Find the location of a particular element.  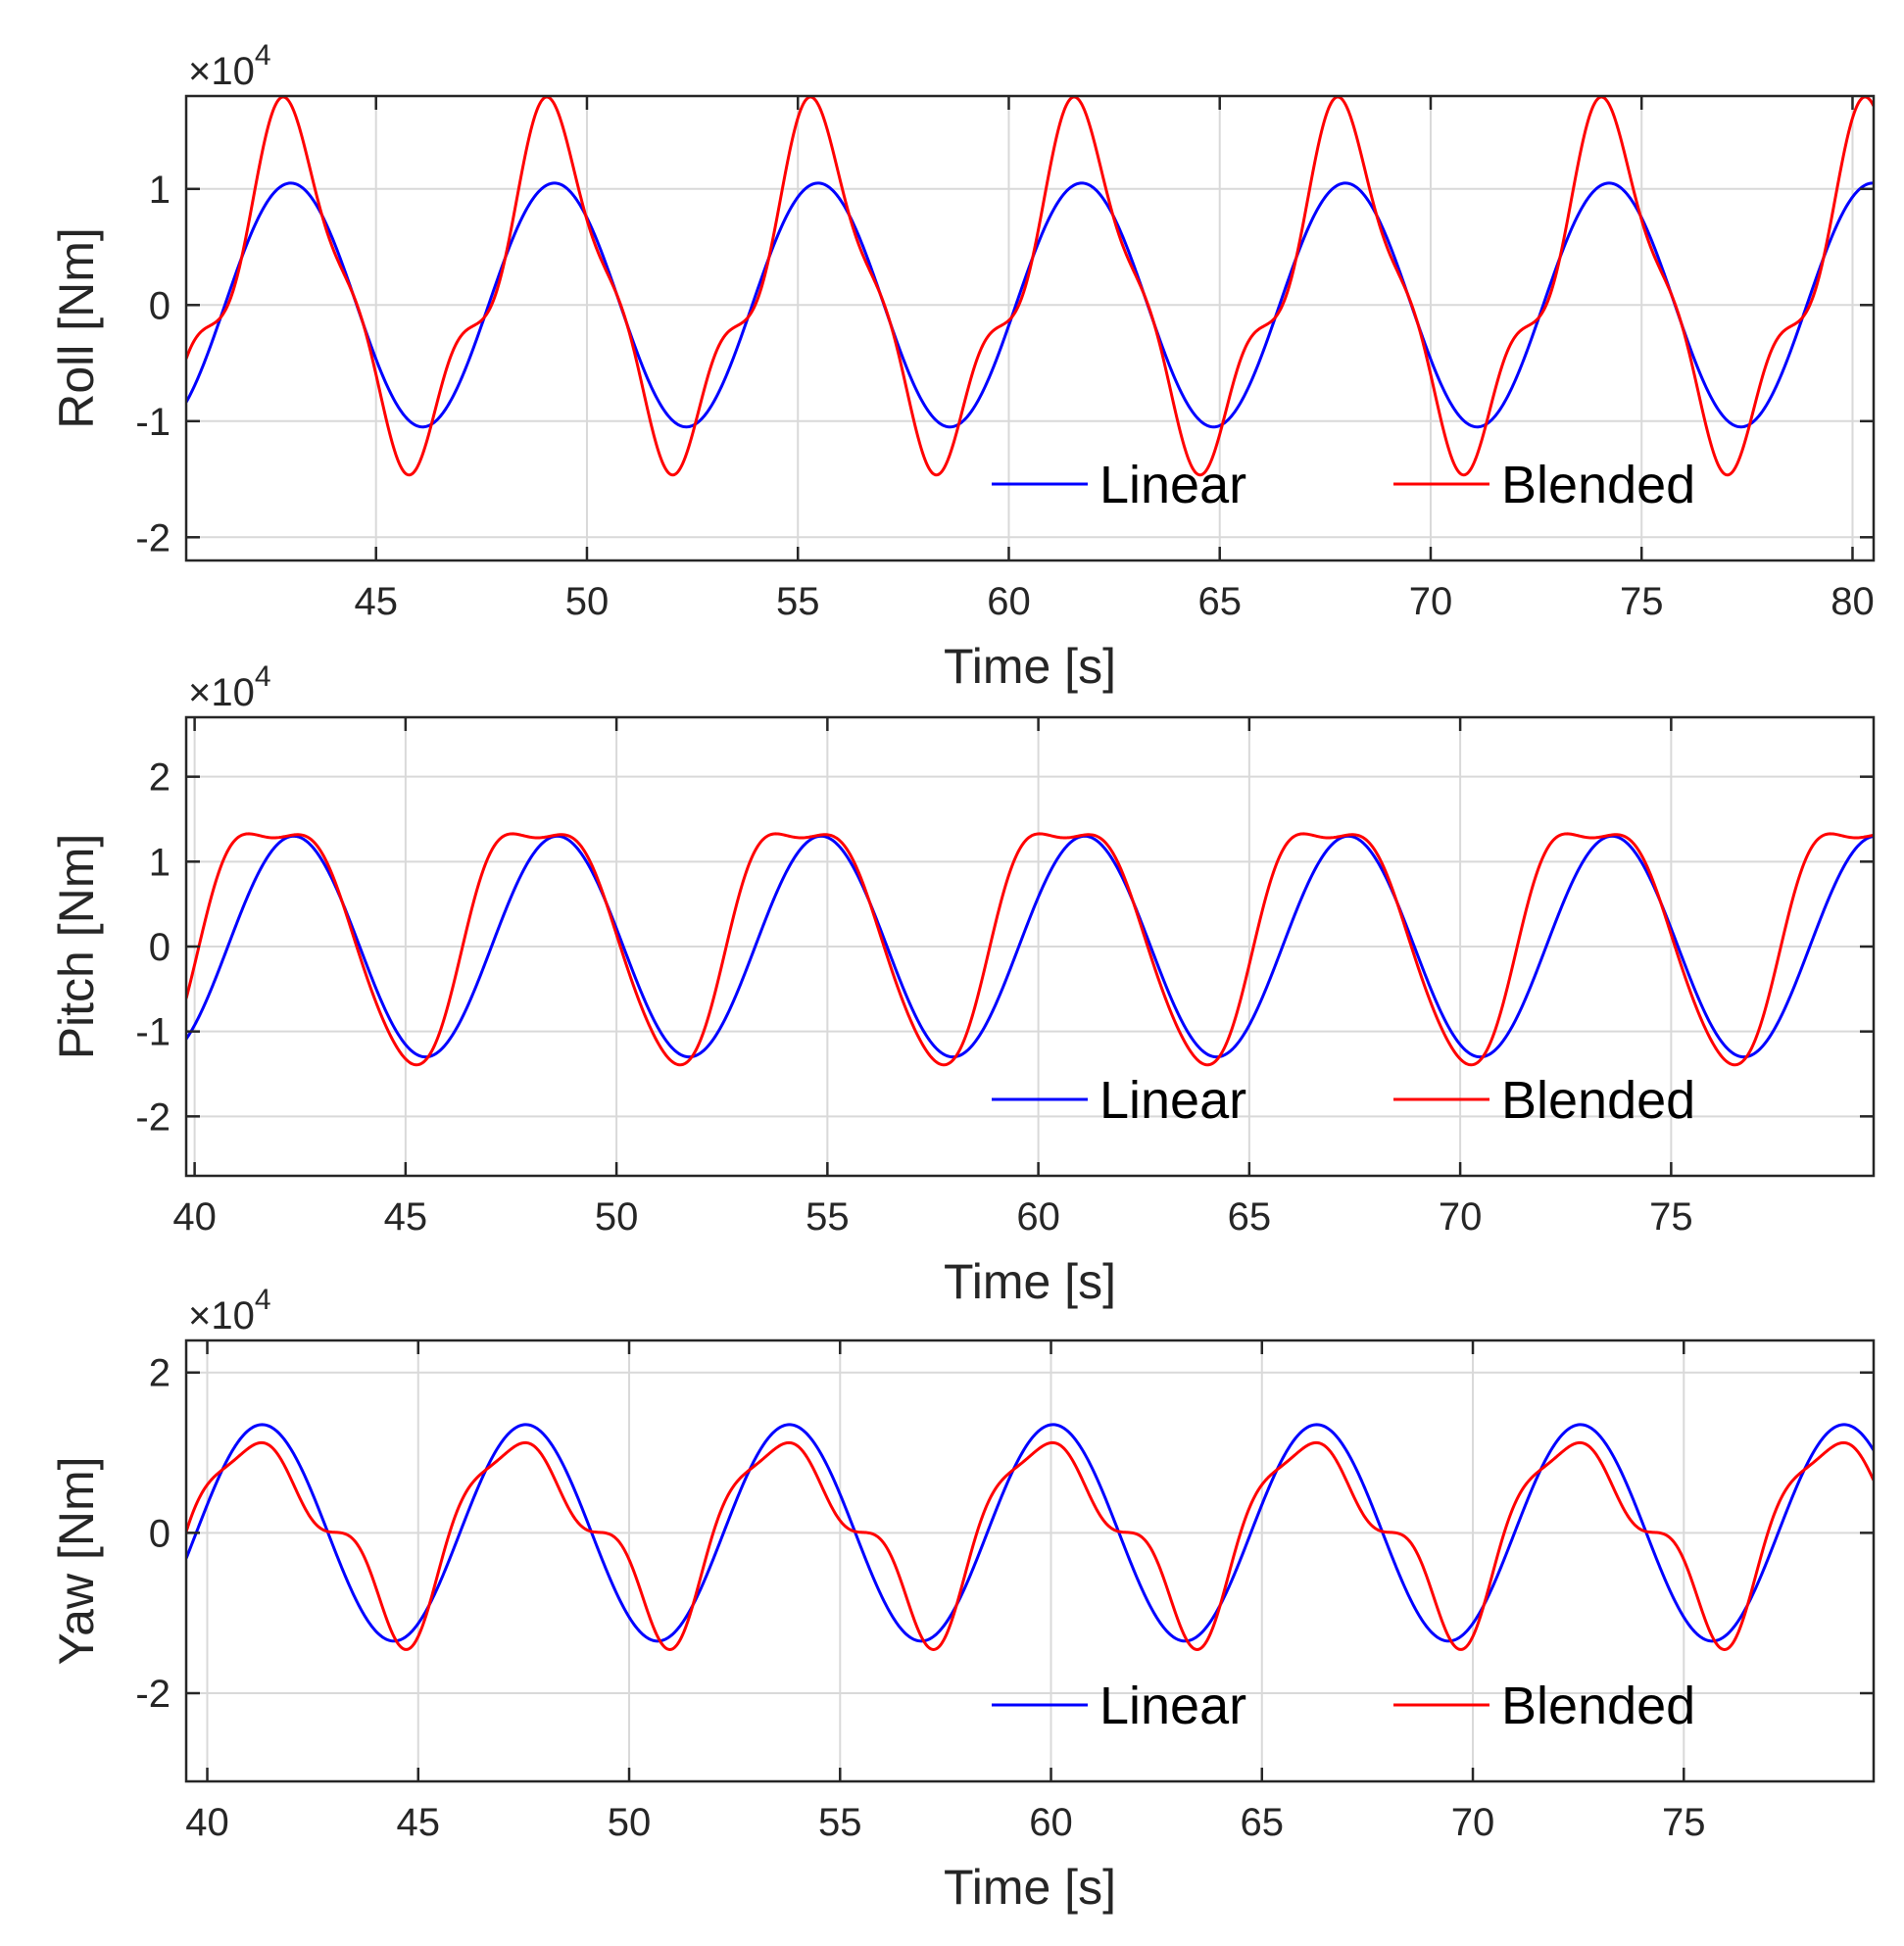

y-axis-label: Yaw [Nm] is located at coordinates (76, 1561).